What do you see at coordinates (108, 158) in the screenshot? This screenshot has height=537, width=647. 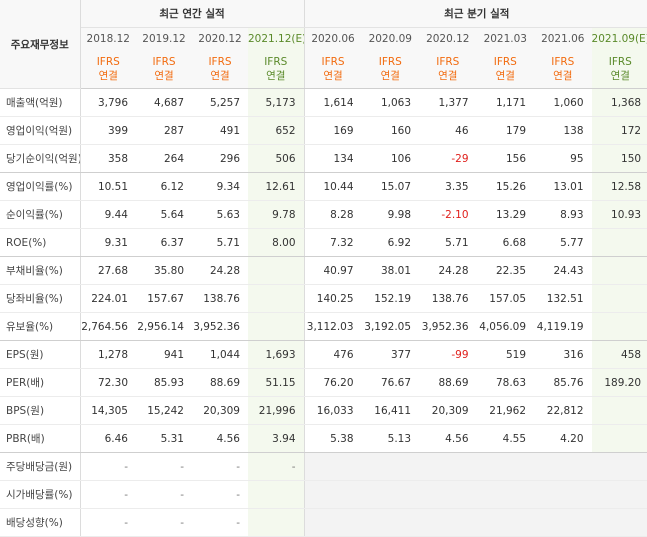 I see `cell: 358` at bounding box center [108, 158].